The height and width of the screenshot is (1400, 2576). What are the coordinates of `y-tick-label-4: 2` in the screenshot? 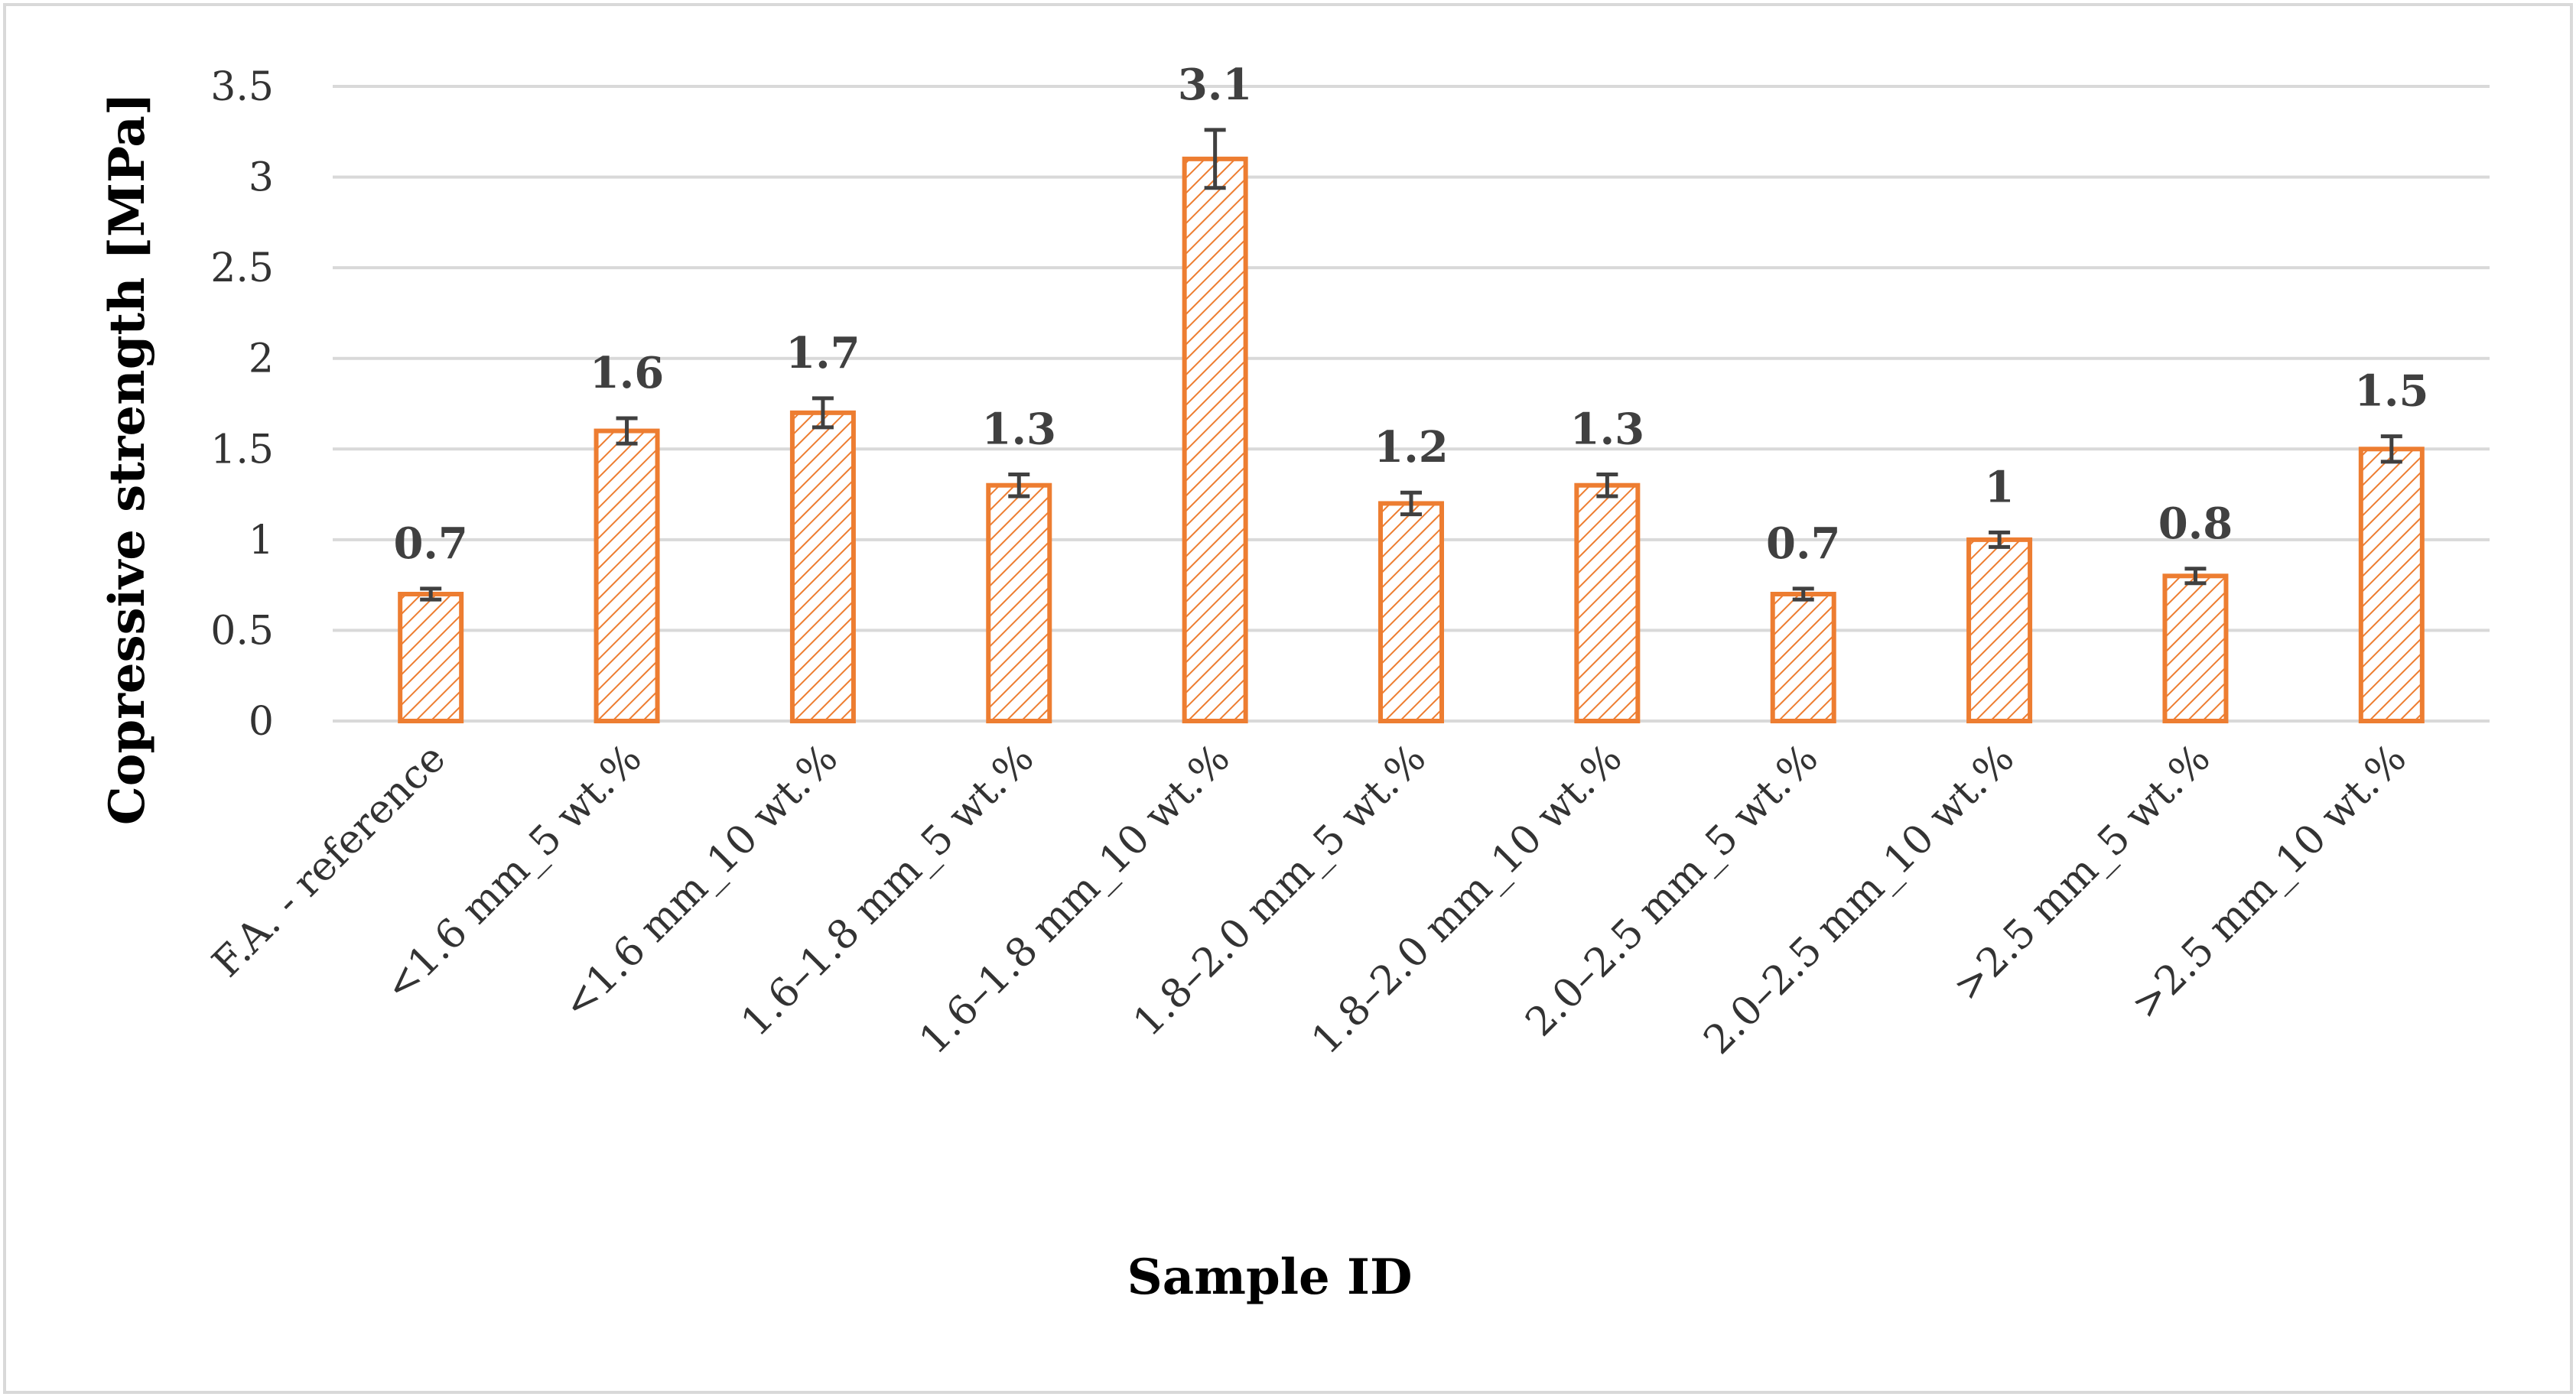 It's located at (261, 359).